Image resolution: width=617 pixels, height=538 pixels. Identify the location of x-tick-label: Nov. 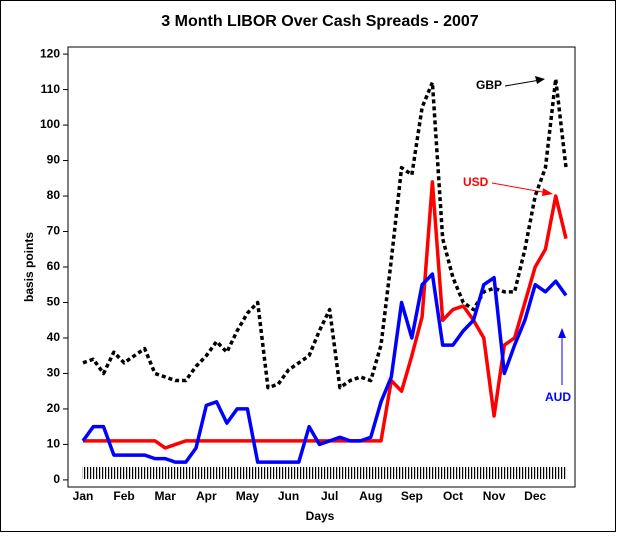
(494, 496).